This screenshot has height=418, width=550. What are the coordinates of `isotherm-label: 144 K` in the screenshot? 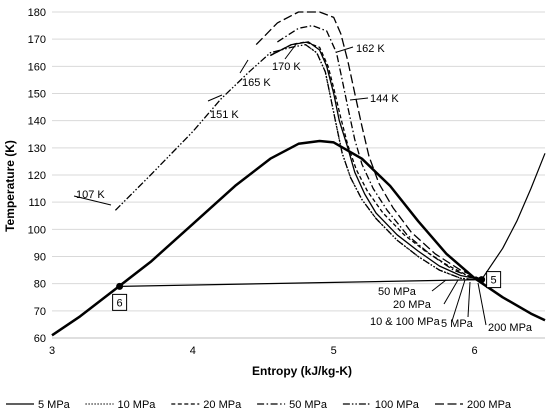 It's located at (384, 99).